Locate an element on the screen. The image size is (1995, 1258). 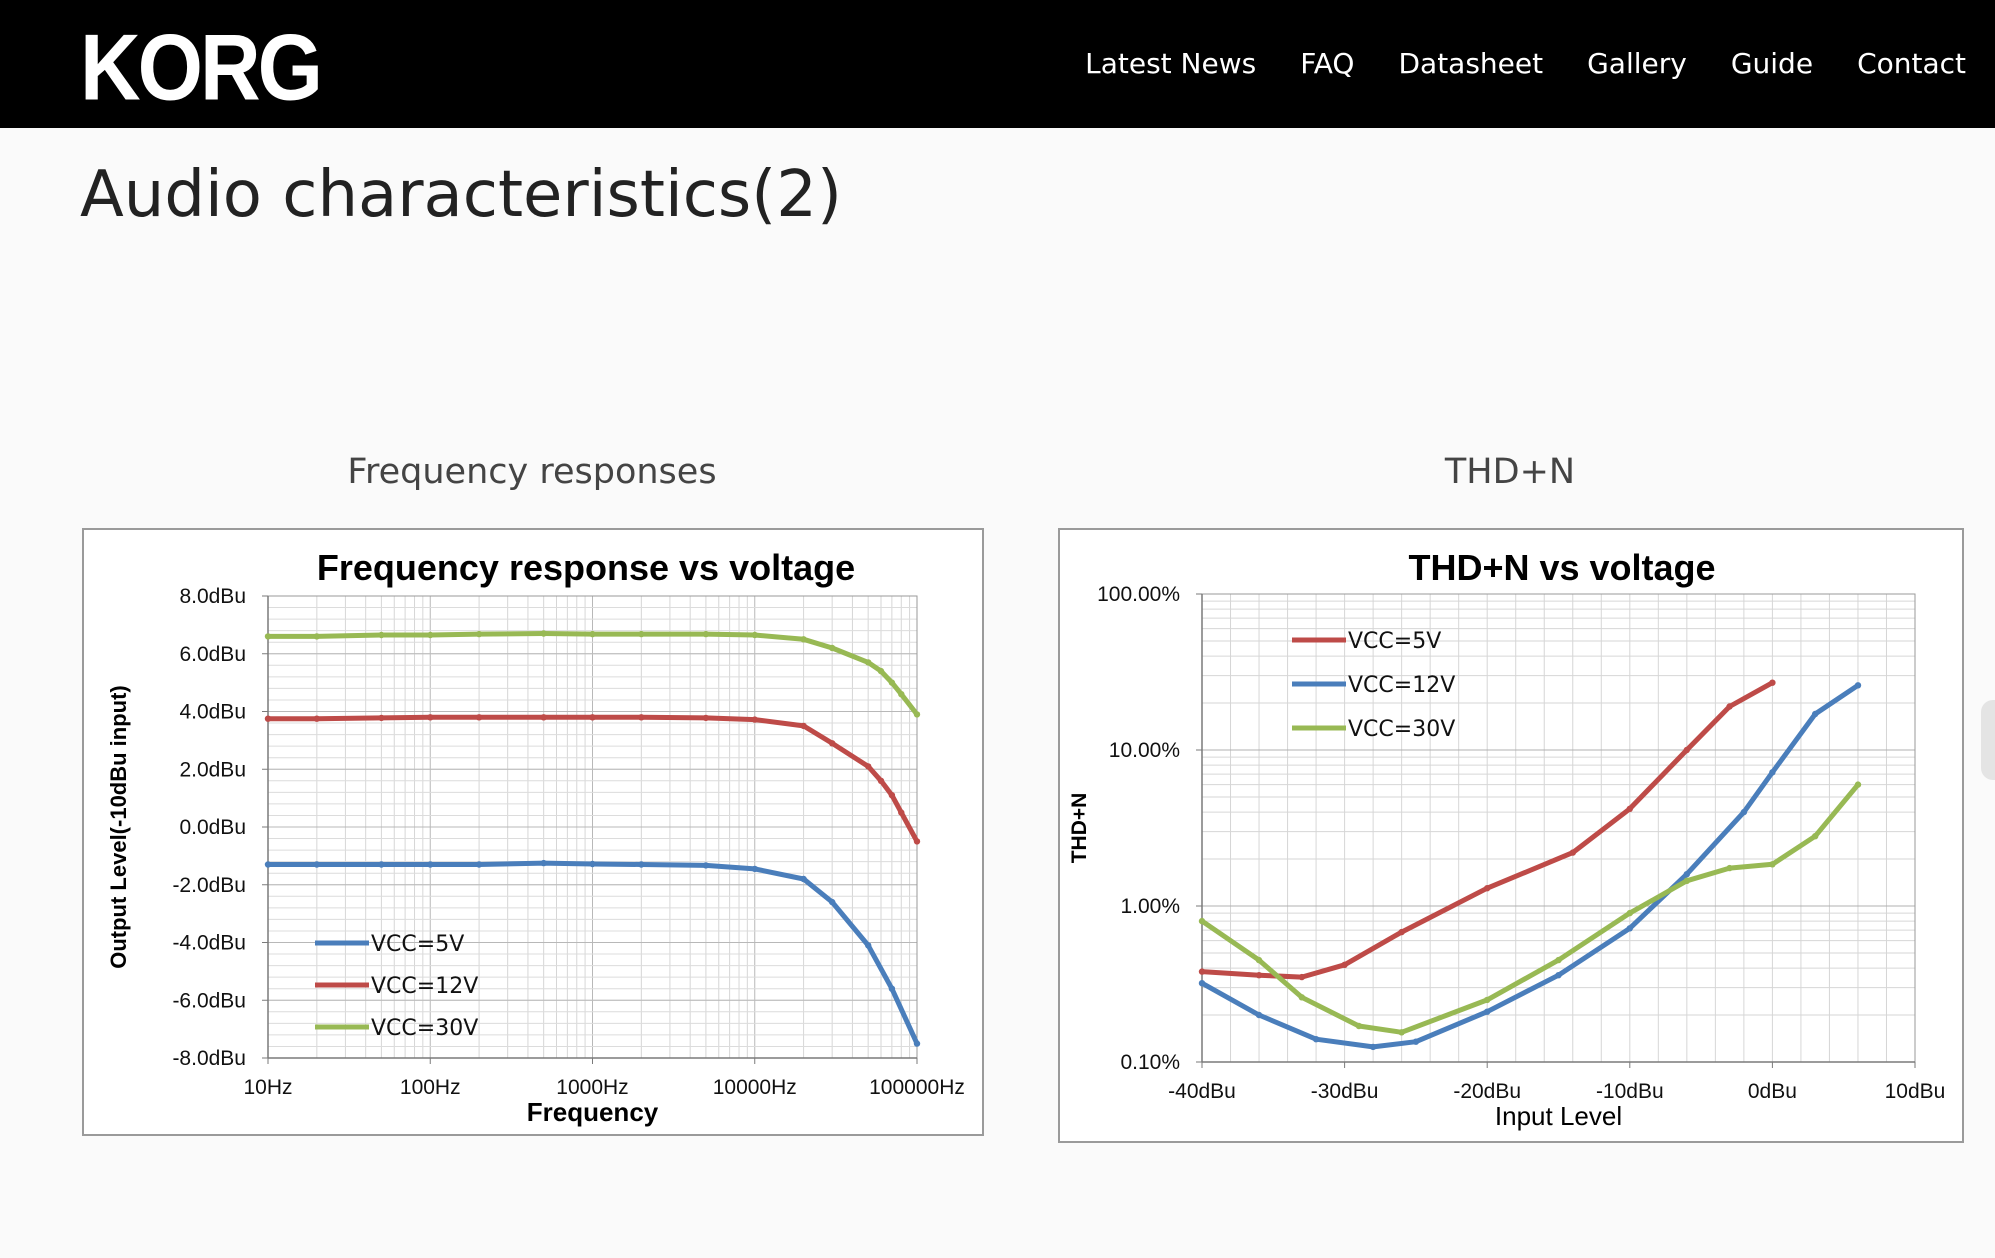
scroll-handle is located at coordinates (1988, 740).